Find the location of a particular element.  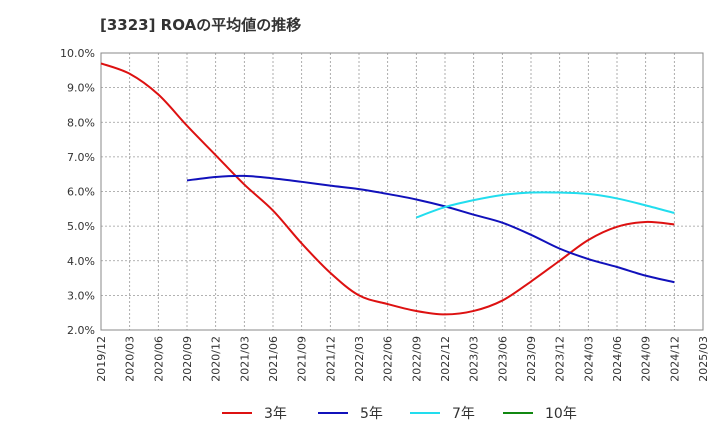

x-tick-label: 2023/03 is located at coordinates (474, 359).